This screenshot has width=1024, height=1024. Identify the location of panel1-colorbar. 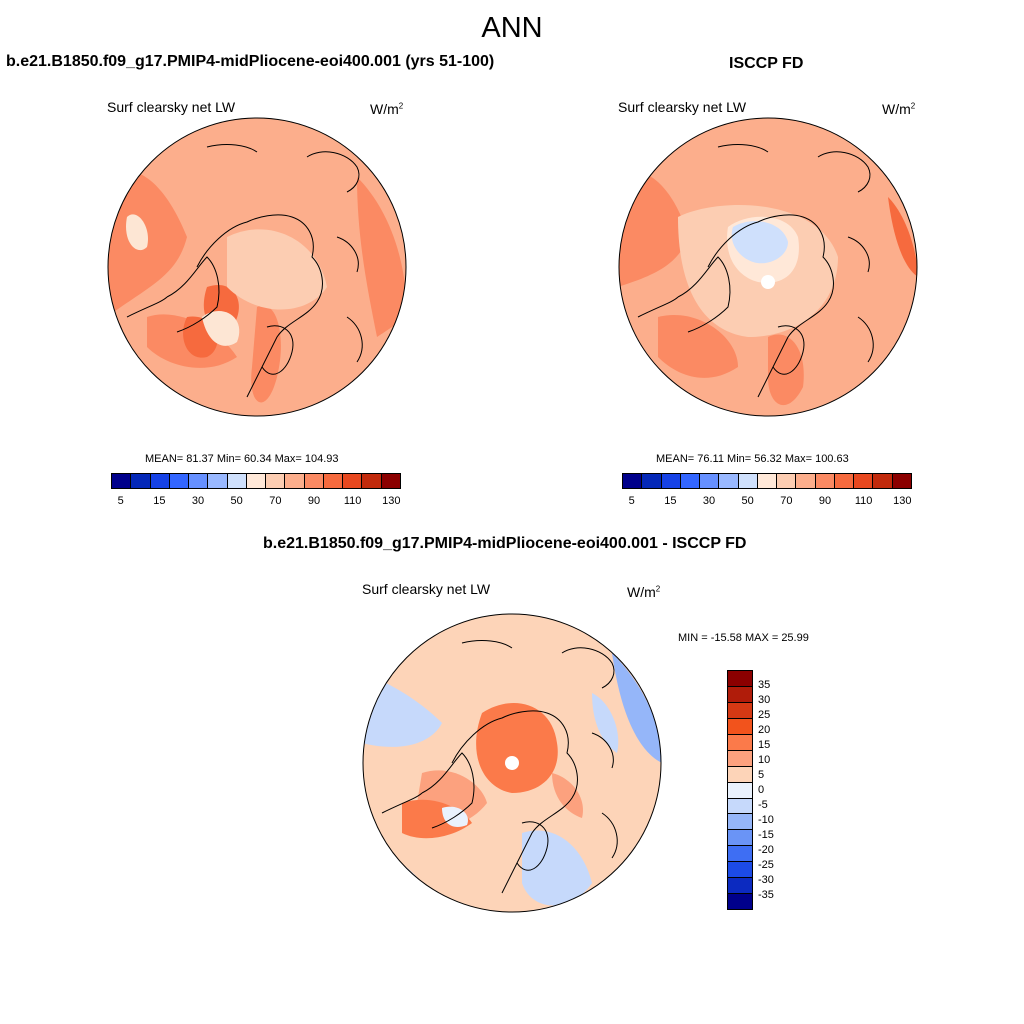
(256, 481).